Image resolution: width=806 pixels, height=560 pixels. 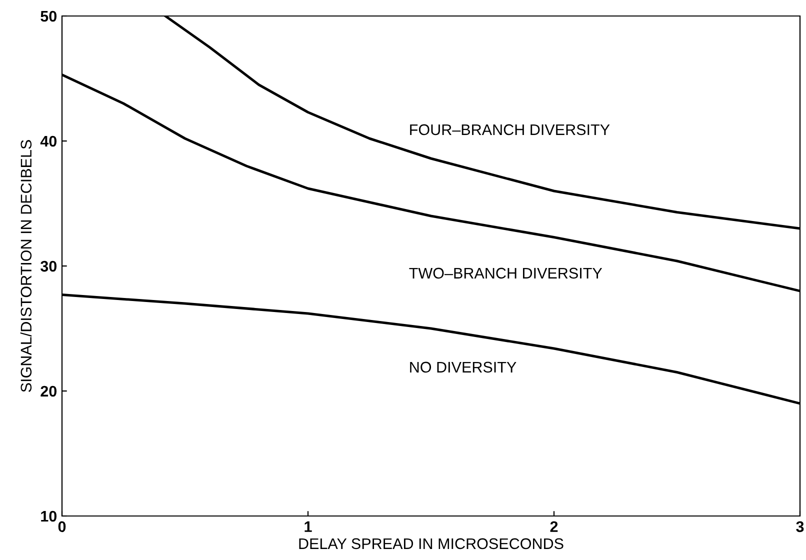 What do you see at coordinates (431, 544) in the screenshot?
I see `x-axis-title: DELAY SPREAD IN MICROSECONDS` at bounding box center [431, 544].